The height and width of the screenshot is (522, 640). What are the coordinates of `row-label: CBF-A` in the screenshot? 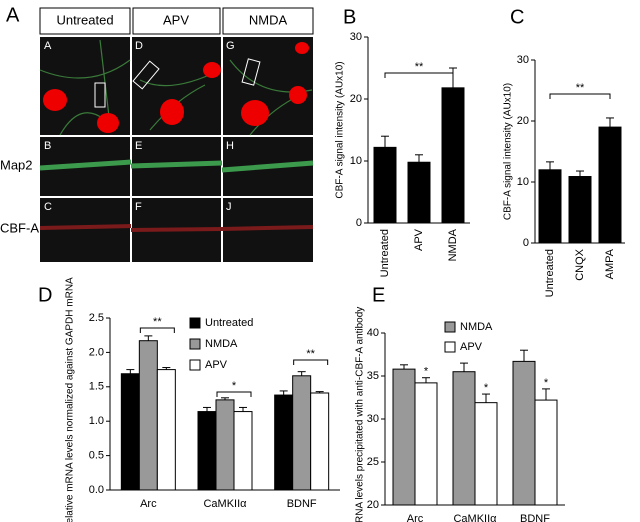 It's located at (19, 227).